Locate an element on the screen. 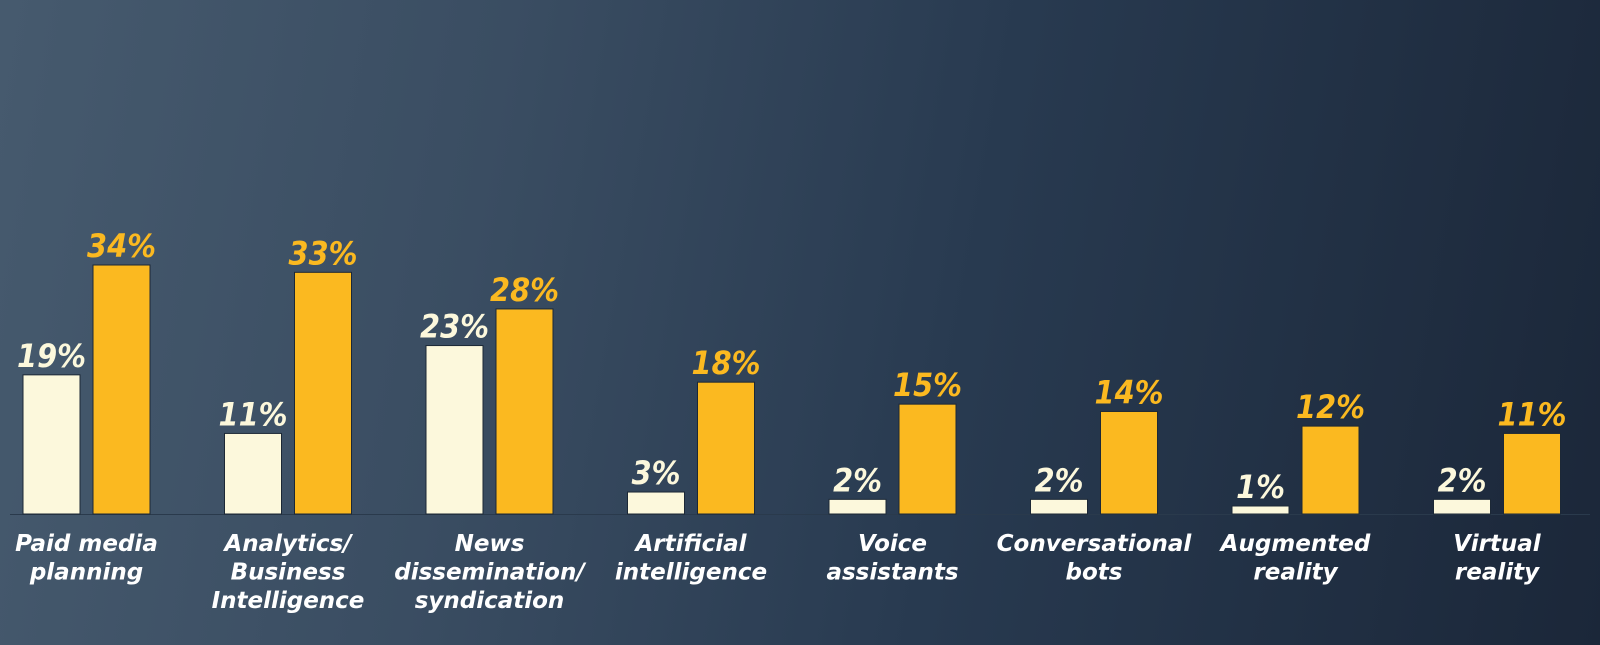 This screenshot has width=1600, height=645. category-label: Conversational bots is located at coordinates (1095, 558).